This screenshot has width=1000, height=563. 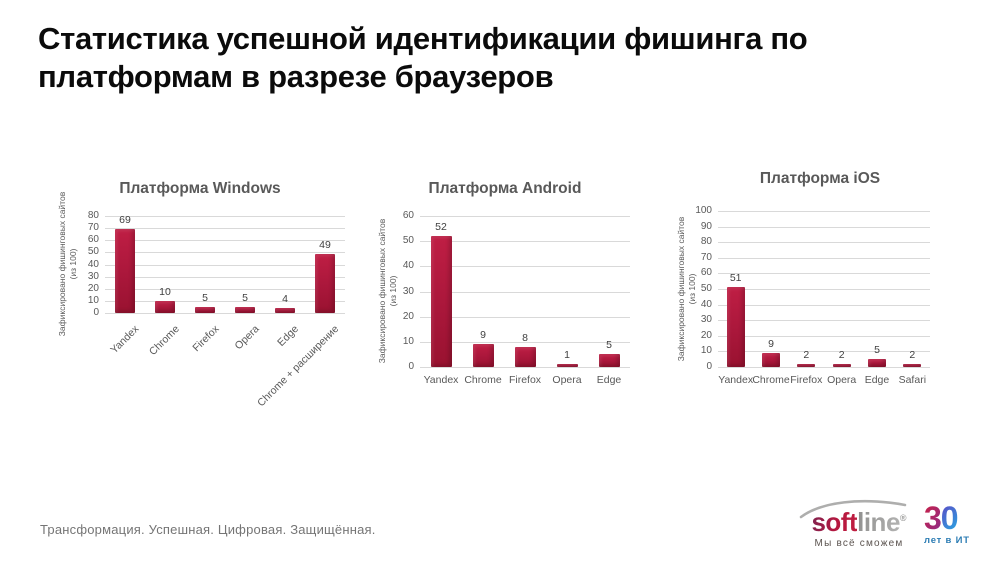 What do you see at coordinates (859, 520) in the screenshot?
I see `softline-wordmark: softline®` at bounding box center [859, 520].